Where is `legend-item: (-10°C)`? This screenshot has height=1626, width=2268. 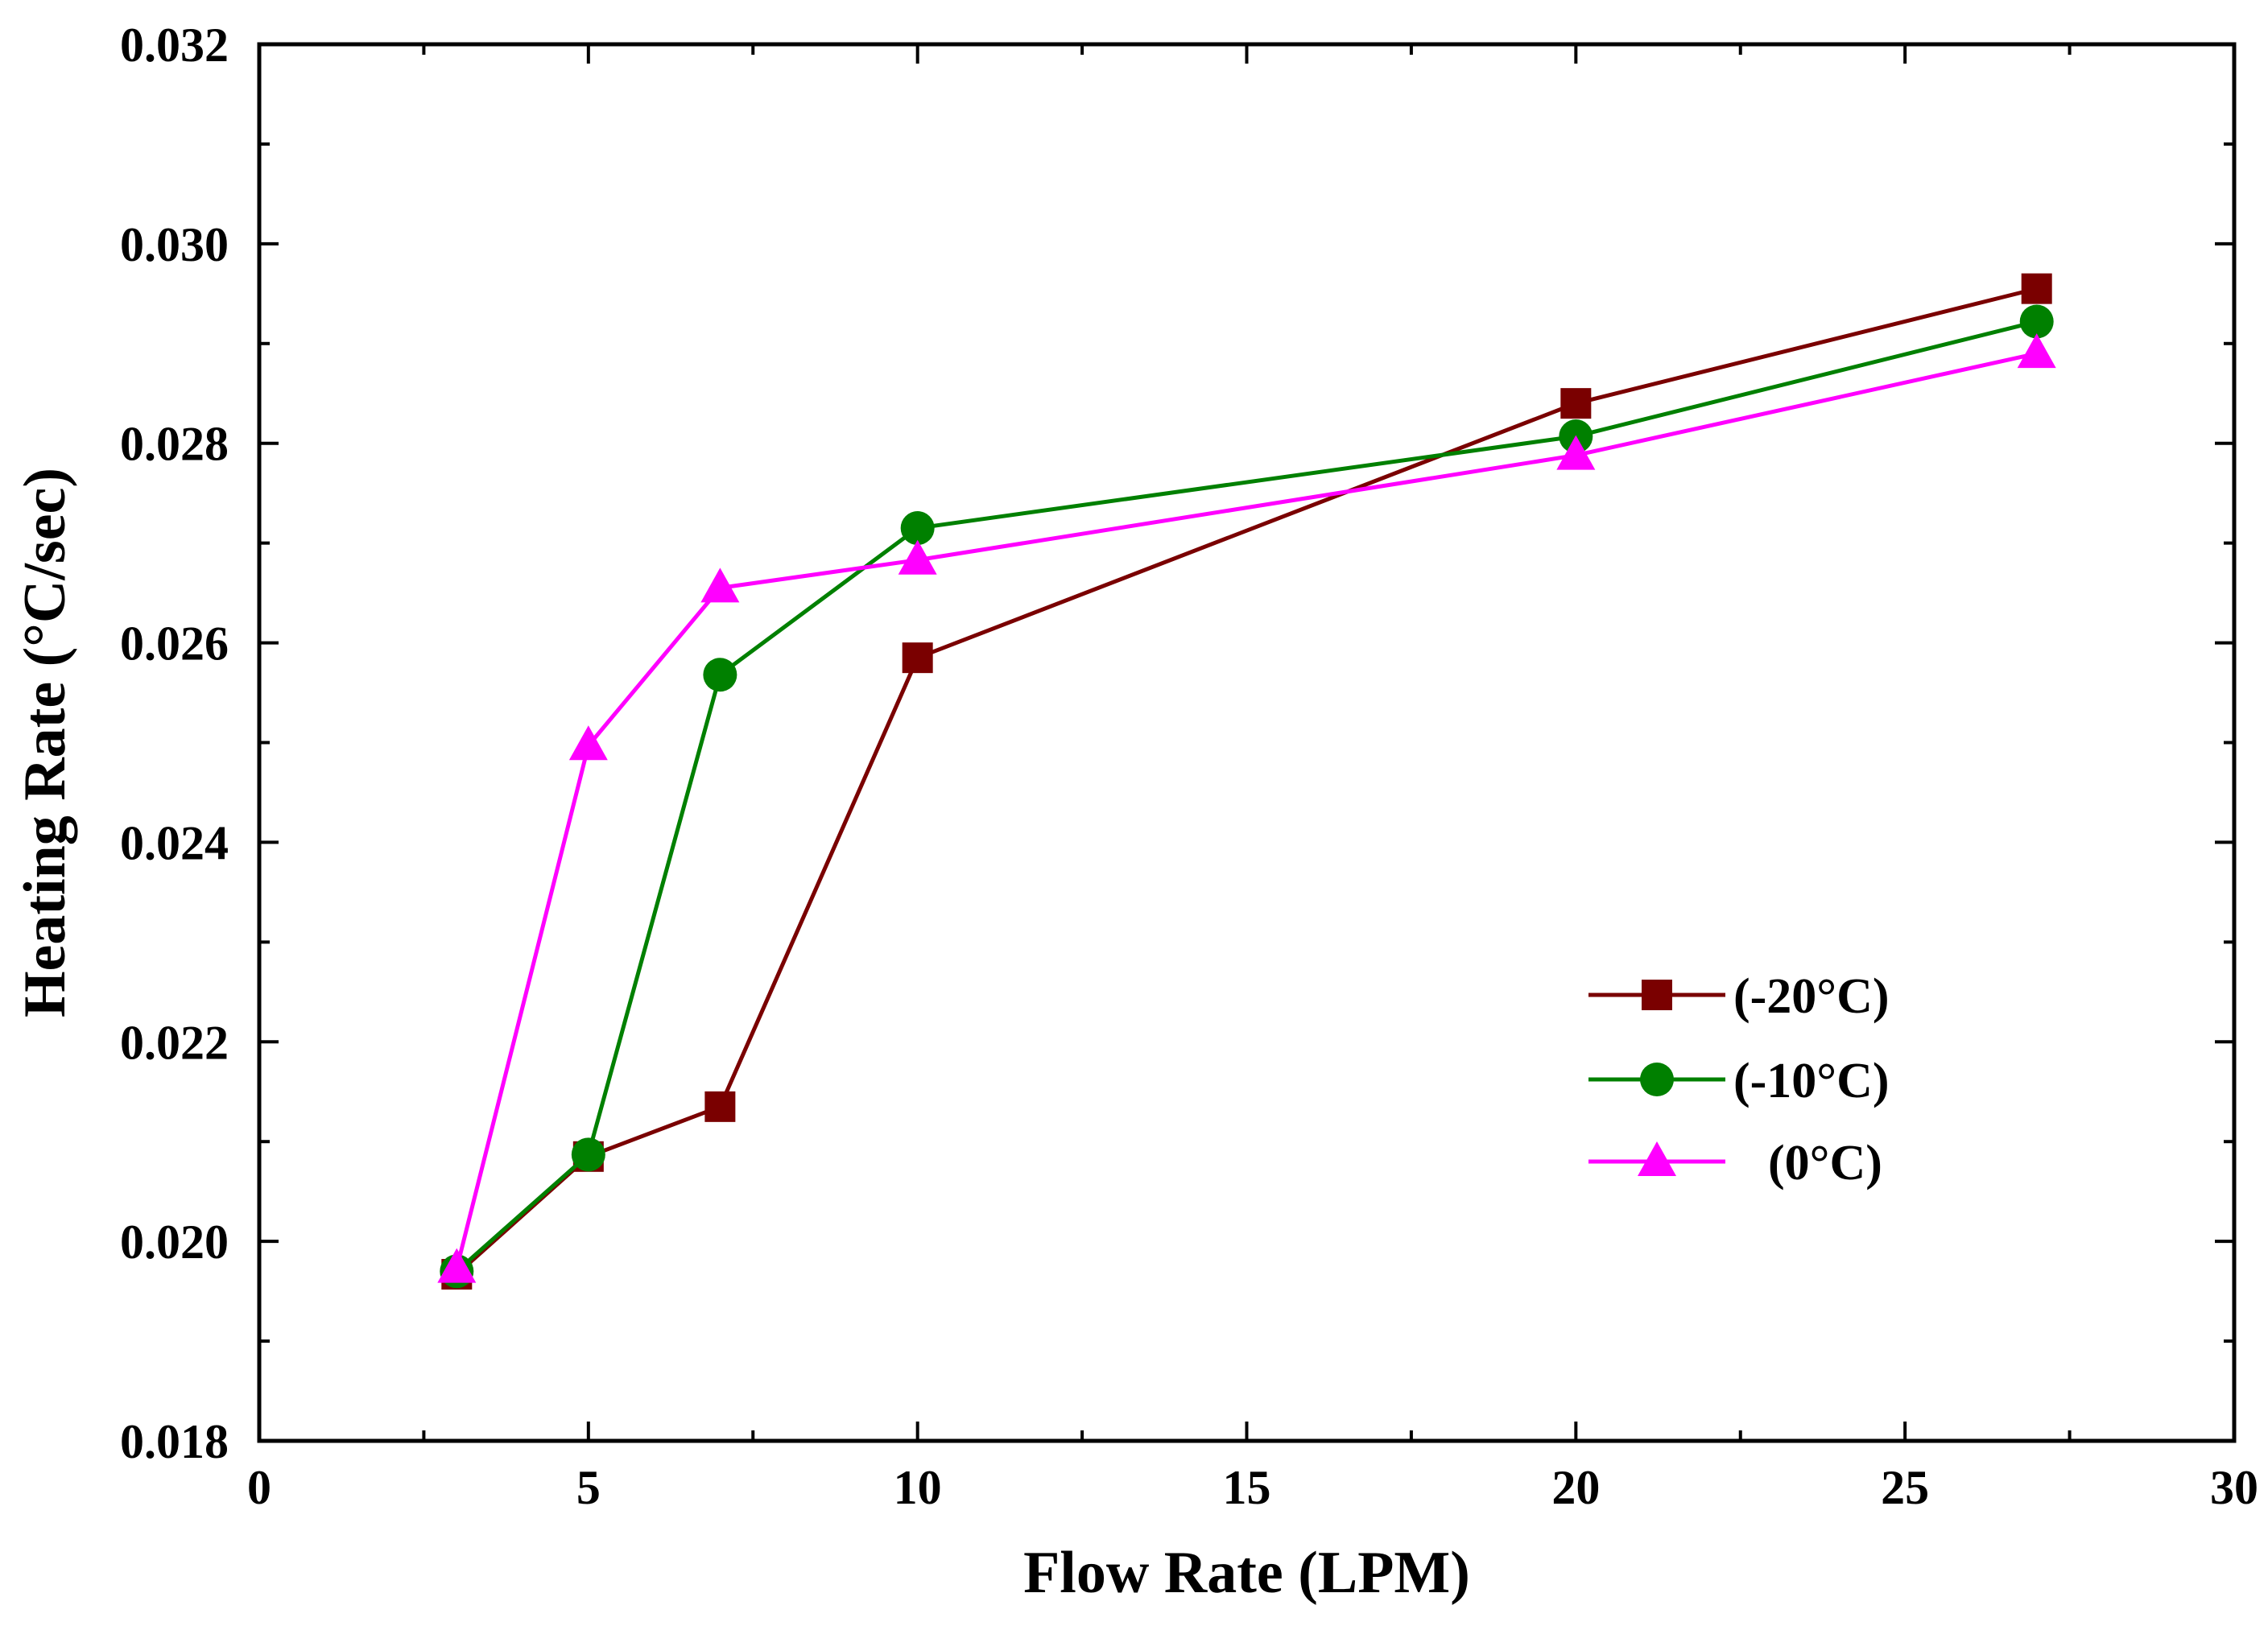 legend-item: (-10°C) is located at coordinates (1739, 1081).